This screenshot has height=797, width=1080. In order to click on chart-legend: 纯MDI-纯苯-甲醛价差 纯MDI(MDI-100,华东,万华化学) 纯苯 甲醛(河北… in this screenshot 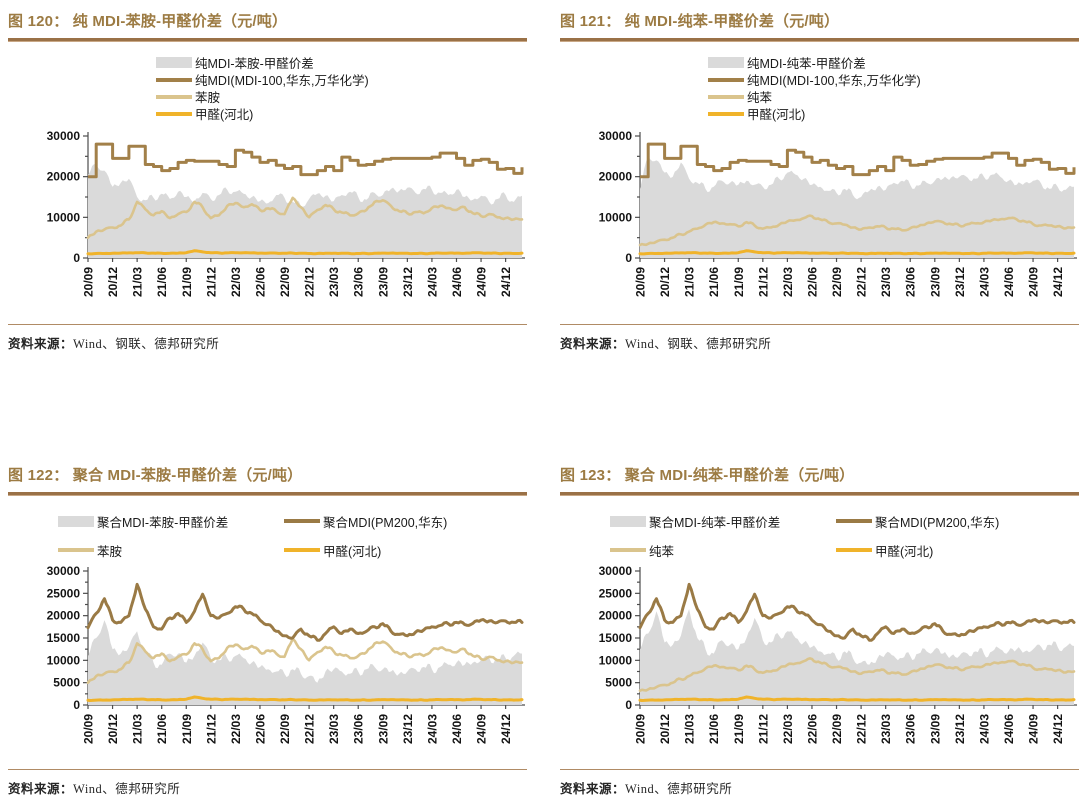, I will do `click(893, 88)`.